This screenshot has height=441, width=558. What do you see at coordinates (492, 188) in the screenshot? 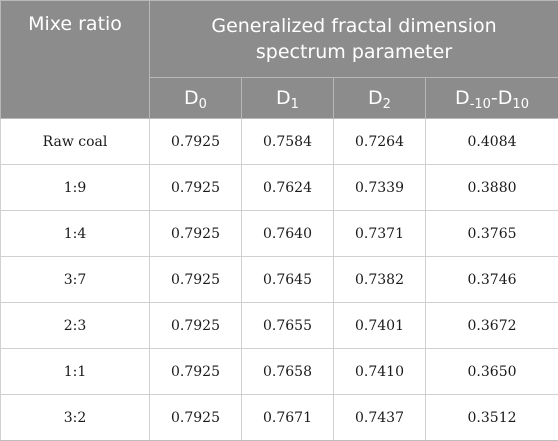
I see `cell-d-range: 0.3880` at bounding box center [492, 188].